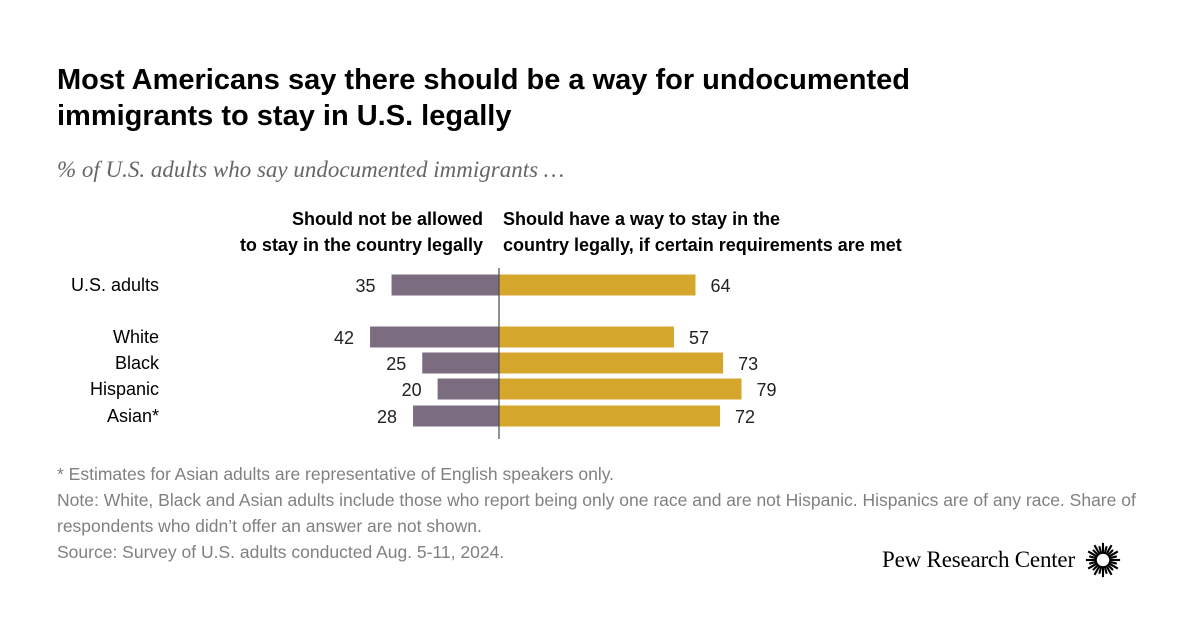 The image size is (1200, 628). Describe the element at coordinates (434, 337) in the screenshot. I see `bar-not-allowed-white` at that location.